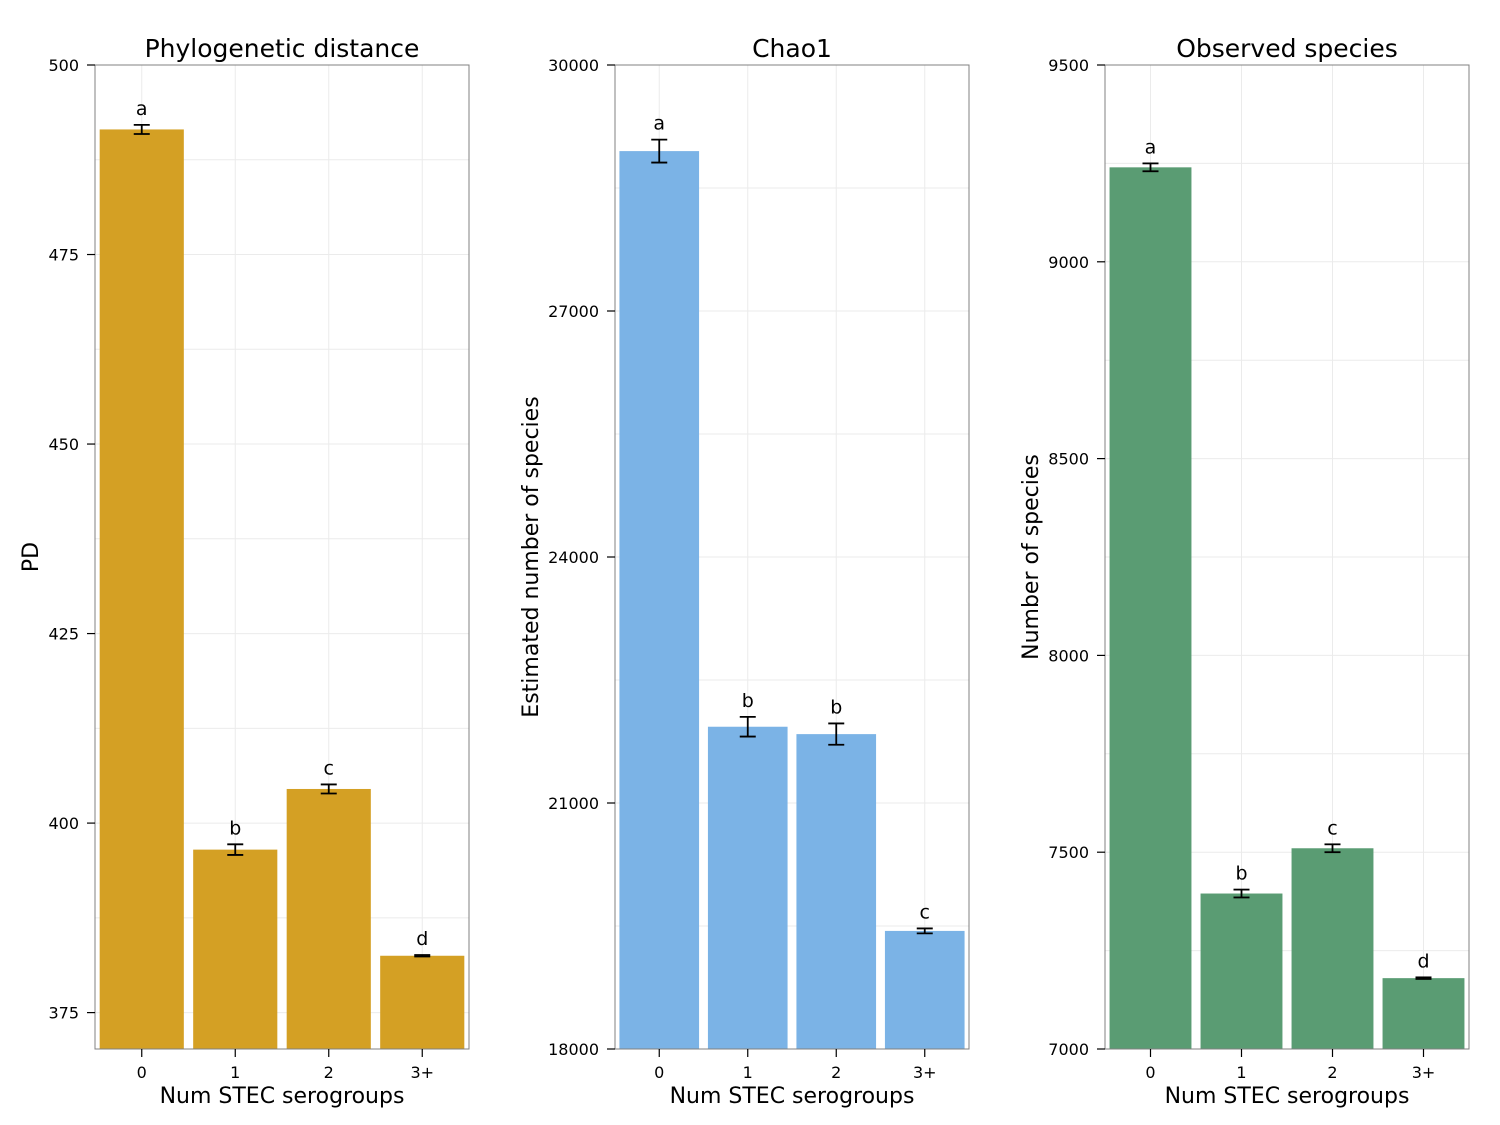 The image size is (1500, 1125). What do you see at coordinates (63, 65) in the screenshot?
I see `y-tick-label: 500` at bounding box center [63, 65].